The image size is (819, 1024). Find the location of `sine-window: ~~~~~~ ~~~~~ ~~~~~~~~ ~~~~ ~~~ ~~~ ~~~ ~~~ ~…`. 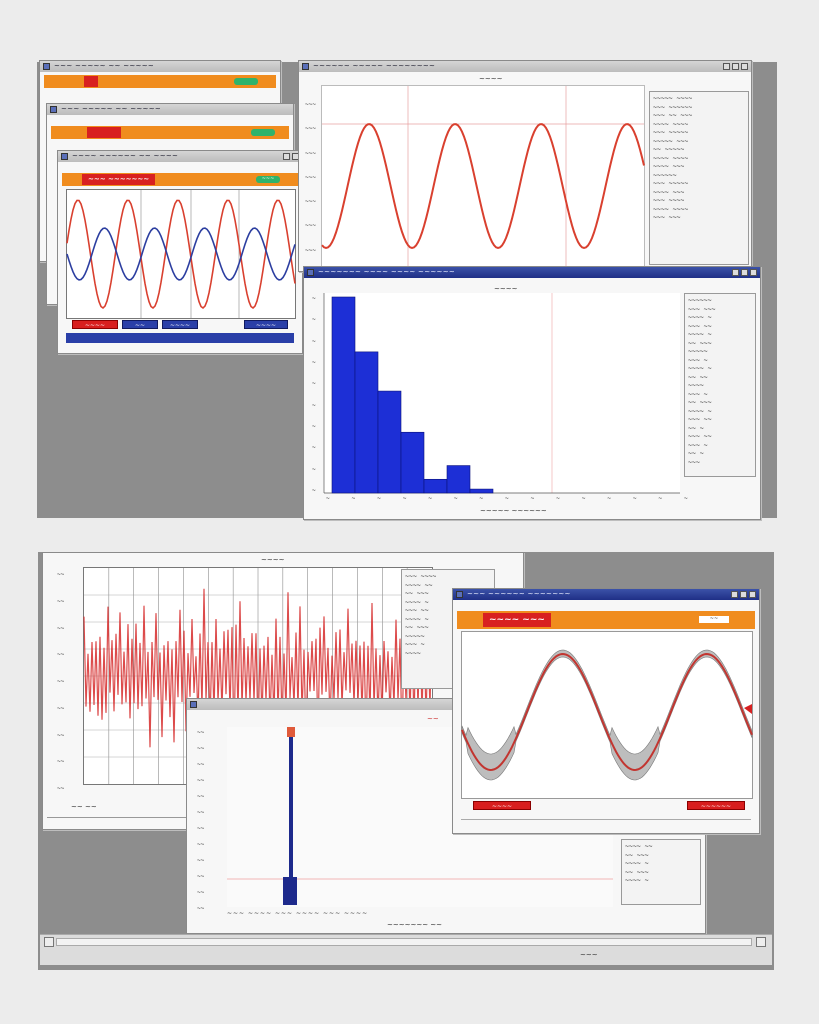

sine-window: ~~~~~~ ~~~~~ ~~~~~~~~ ~~~~ ~~~ ~~~ ~~~ ~~~ ~… is located at coordinates (525, 166).